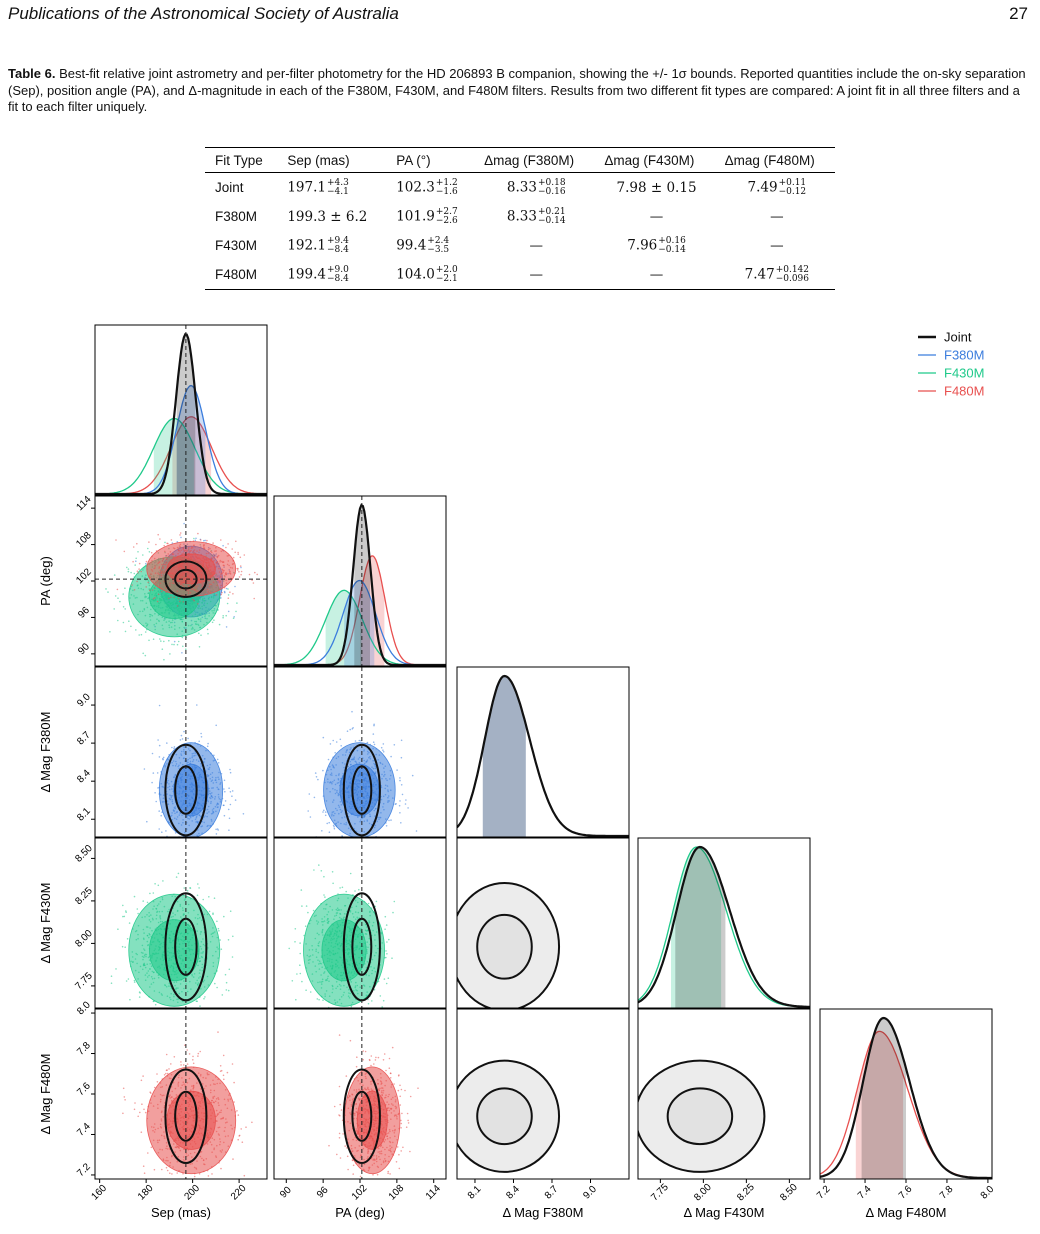 This screenshot has width=1040, height=1234. Describe the element at coordinates (84, 503) in the screenshot. I see `y-tick-label: 114` at that location.